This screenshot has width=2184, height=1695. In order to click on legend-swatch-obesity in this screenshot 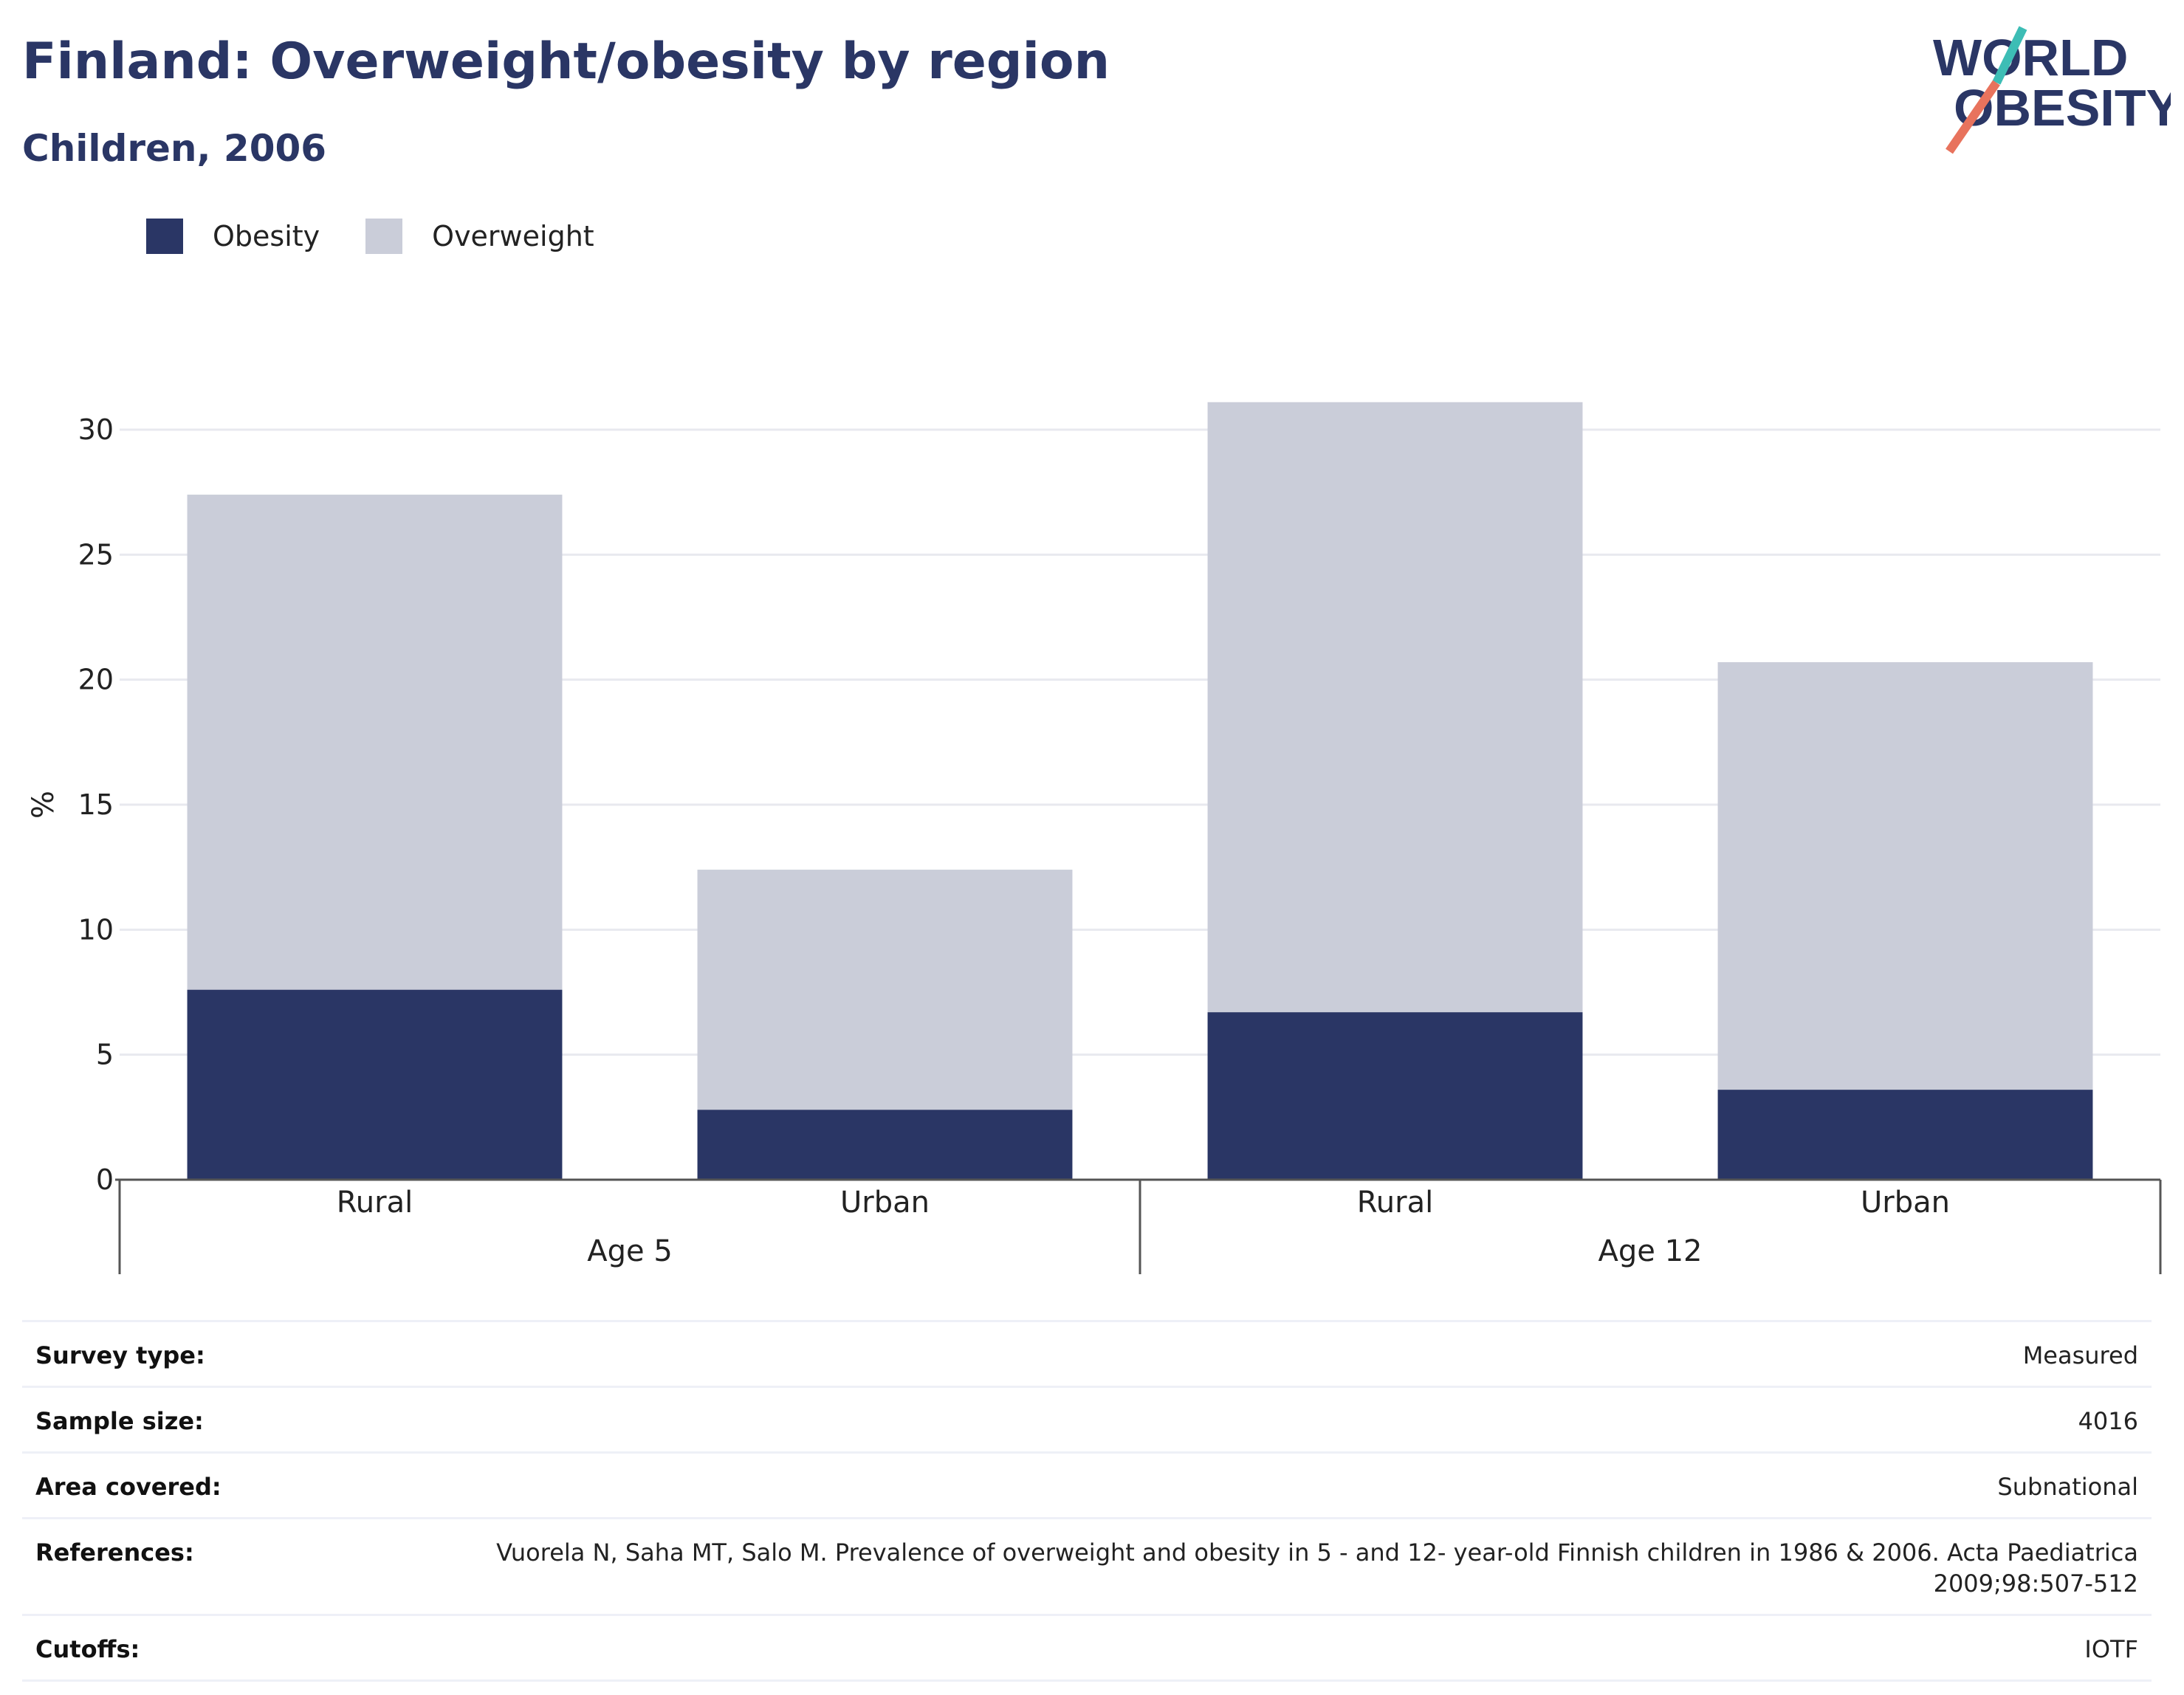, I will do `click(165, 237)`.